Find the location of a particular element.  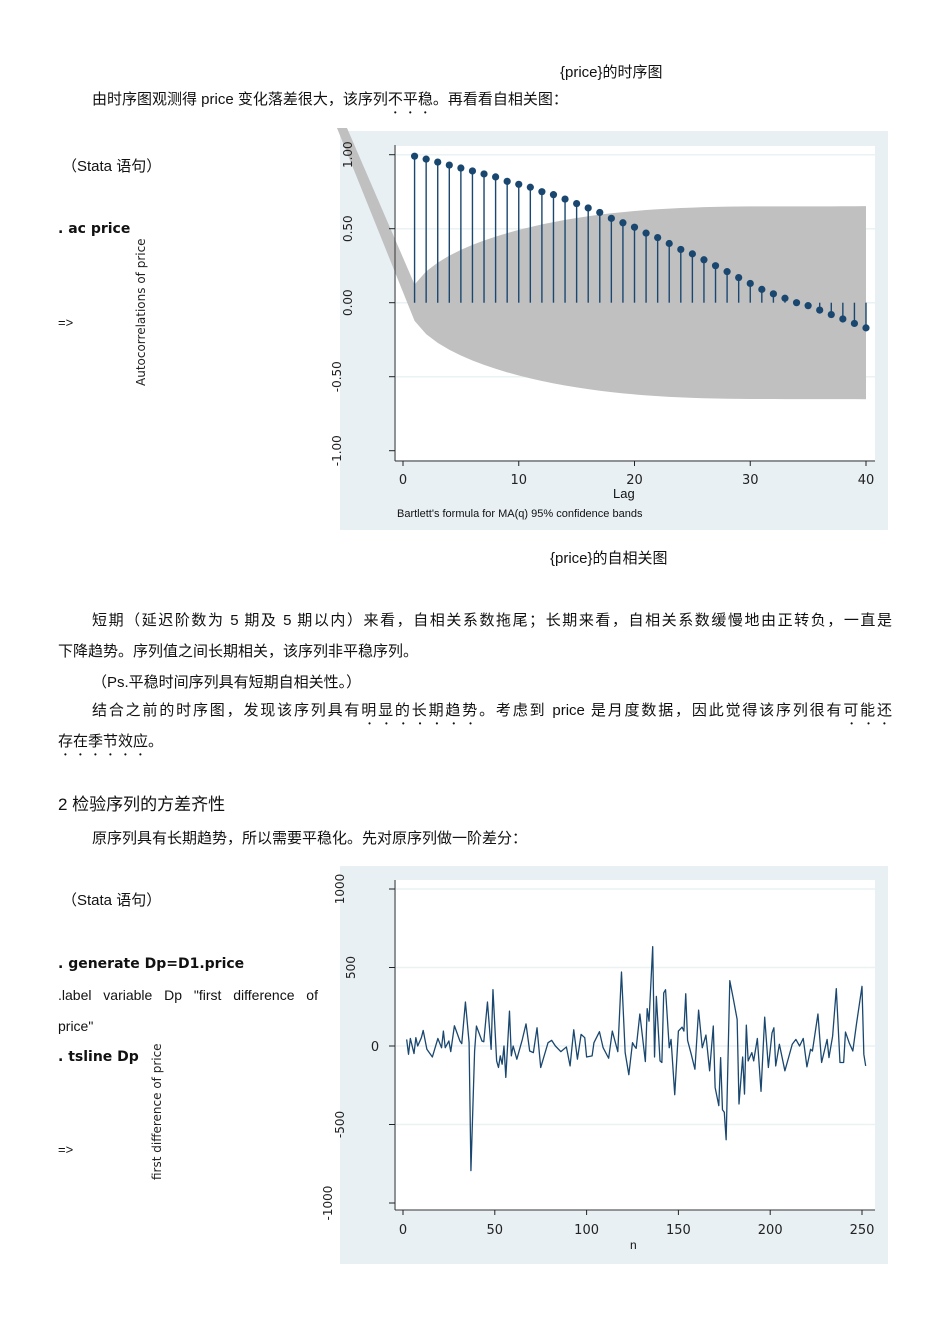

analysis-line-5: 存在季节效应。 is located at coordinates (110, 745).